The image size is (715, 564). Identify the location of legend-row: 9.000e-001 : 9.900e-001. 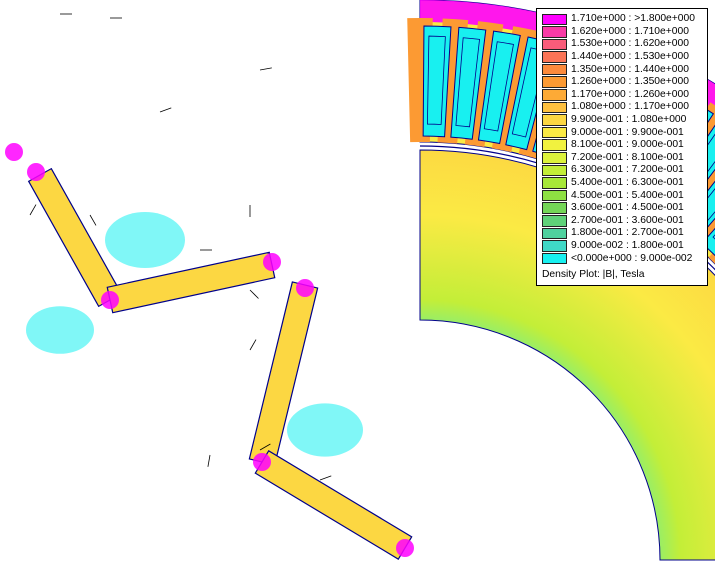
(622, 132).